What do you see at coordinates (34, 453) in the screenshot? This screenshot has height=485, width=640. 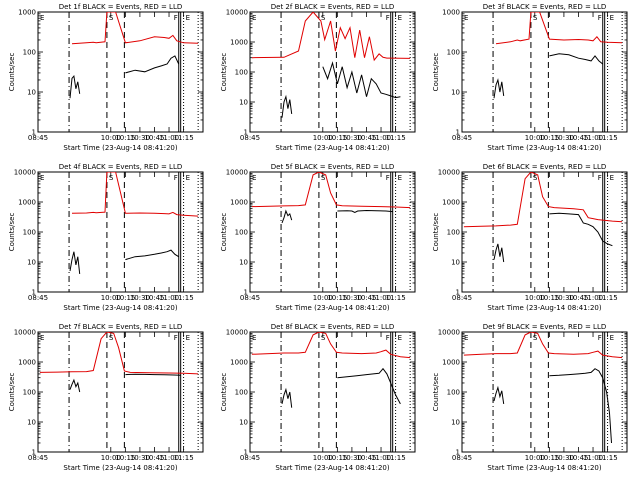 I see `panel-7-ytick-label: 1` at bounding box center [34, 453].